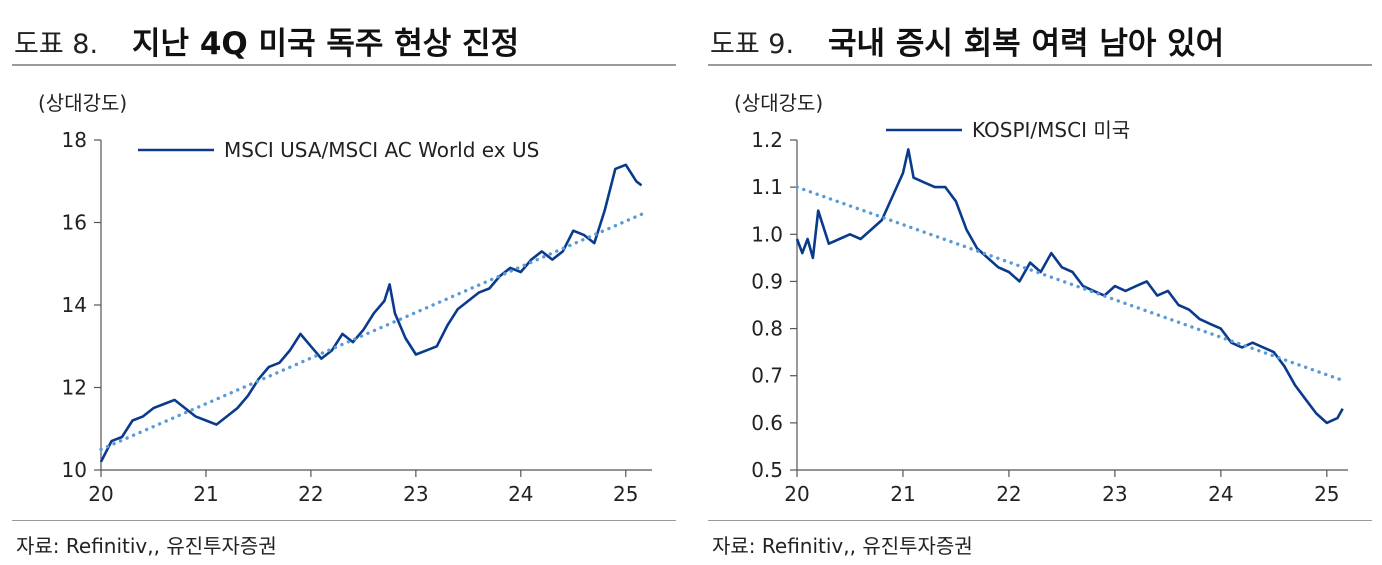 The image size is (1382, 565). I want to click on figure-9-y-tick-label: 0.9, so click(767, 281).